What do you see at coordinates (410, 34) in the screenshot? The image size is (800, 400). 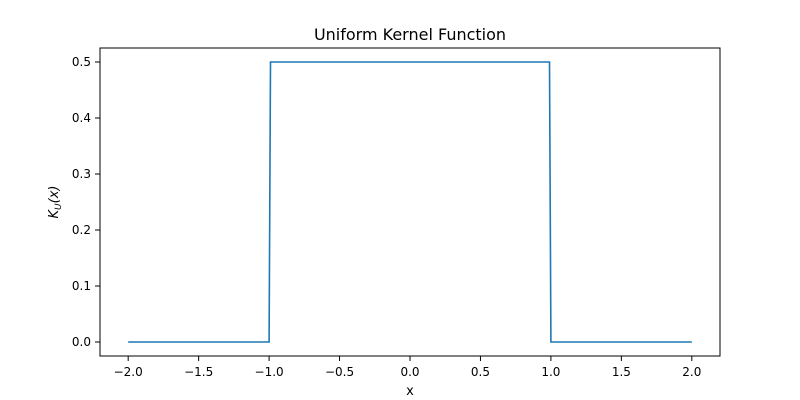 I see `chart-title: Uniform Kernel Function` at bounding box center [410, 34].